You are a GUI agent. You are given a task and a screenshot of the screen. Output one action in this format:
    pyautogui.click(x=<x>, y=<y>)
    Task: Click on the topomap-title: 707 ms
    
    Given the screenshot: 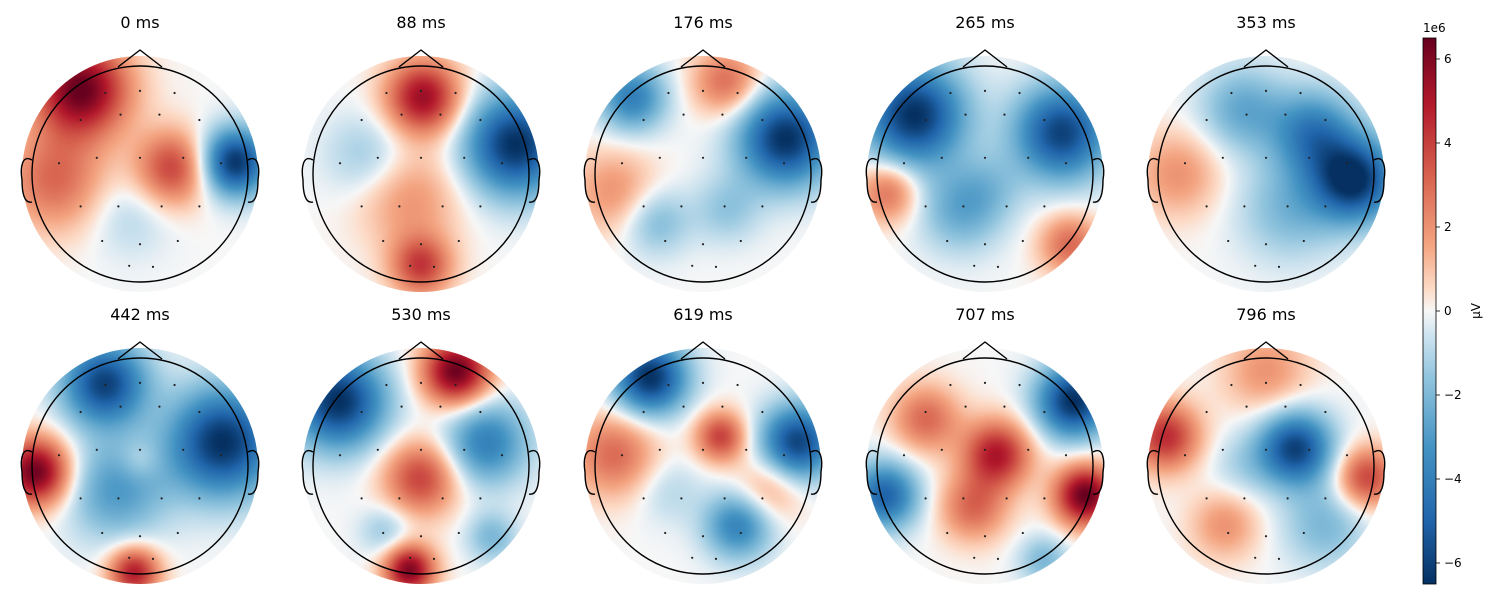 What is the action you would take?
    pyautogui.click(x=985, y=314)
    